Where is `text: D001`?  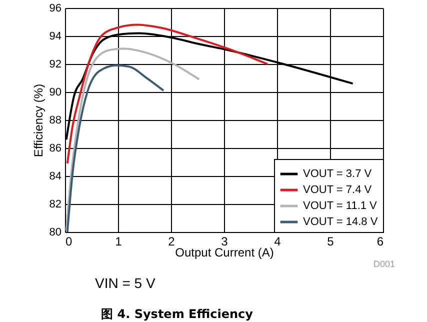 text: D001 is located at coordinates (384, 264).